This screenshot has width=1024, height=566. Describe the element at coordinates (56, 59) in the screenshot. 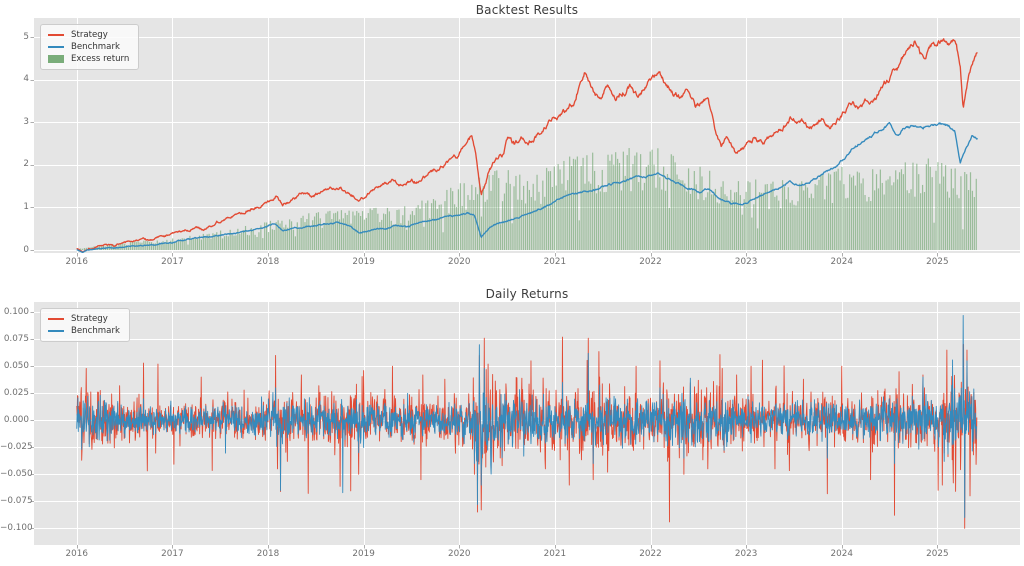

I see `legend-bar-swatch` at that location.